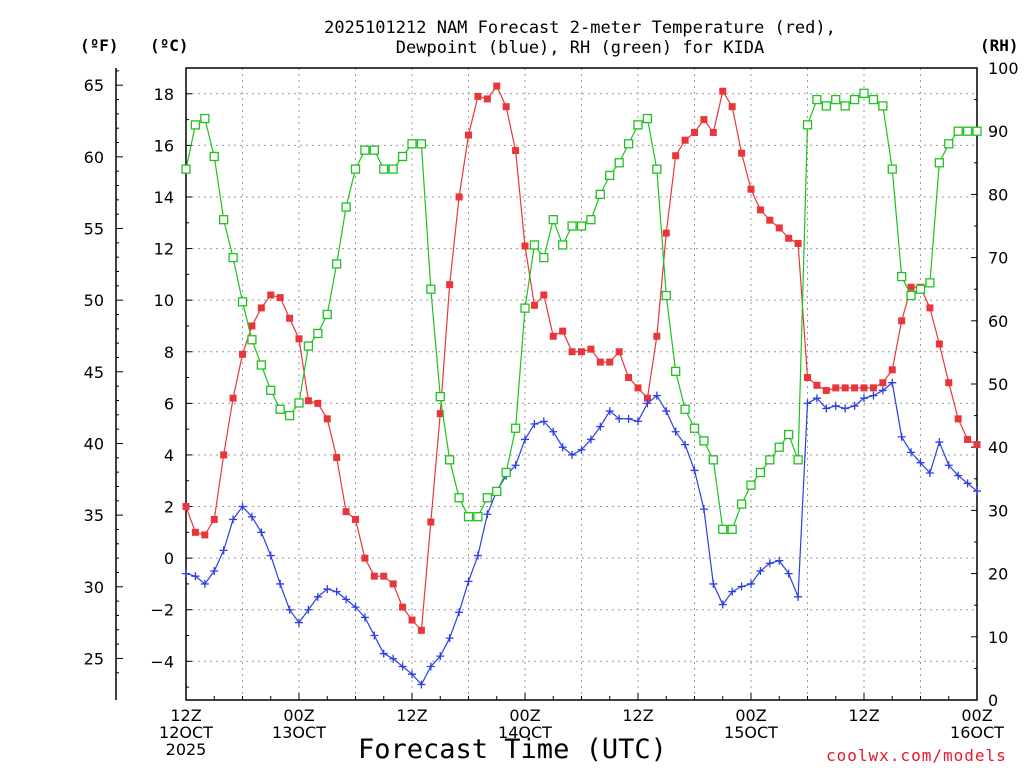 Image resolution: width=1024 pixels, height=768 pixels. I want to click on rh-unit-label: (RH), so click(999, 45).